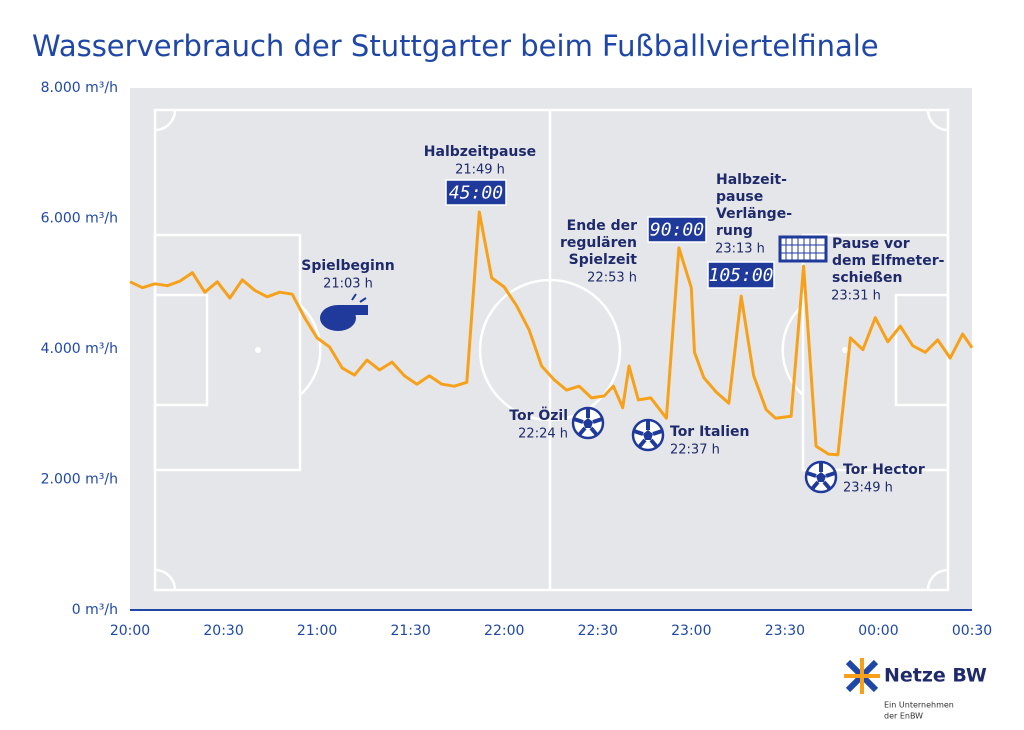  What do you see at coordinates (754, 214) in the screenshot?
I see `annotation-label: Verlänge-` at bounding box center [754, 214].